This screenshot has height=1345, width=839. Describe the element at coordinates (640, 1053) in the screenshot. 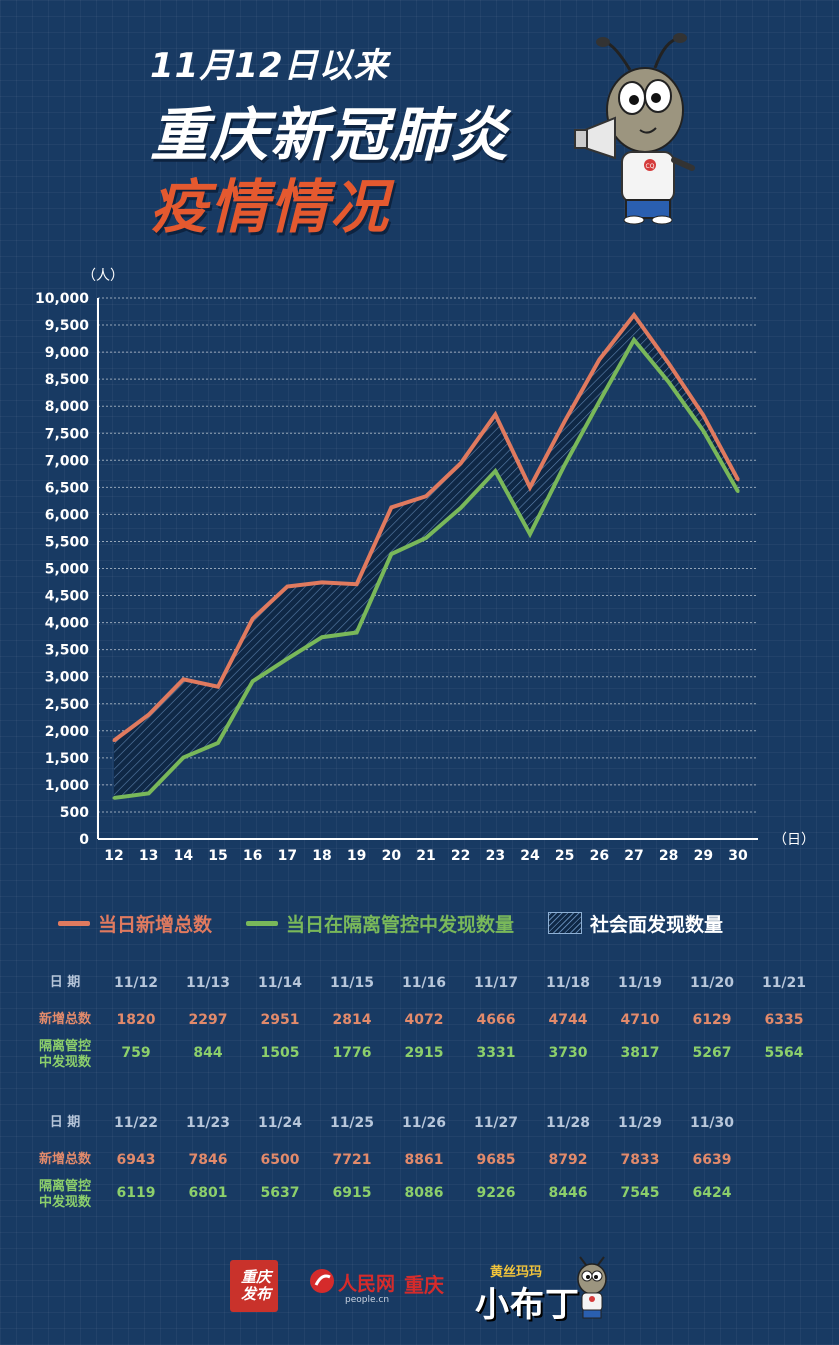

I see `table-cell-isolation: 3817` at that location.